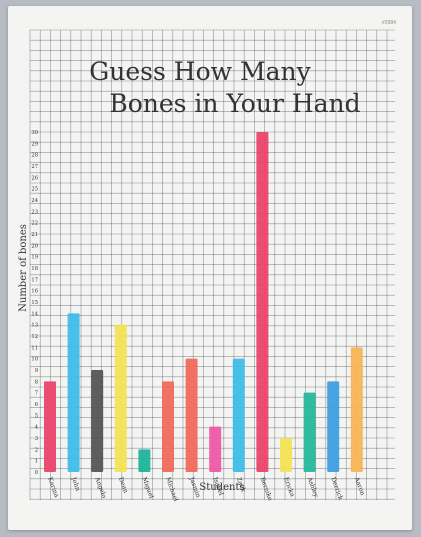 The width and height of the screenshot is (421, 537). Describe the element at coordinates (34, 235) in the screenshot. I see `y-tick-label: 21` at that location.